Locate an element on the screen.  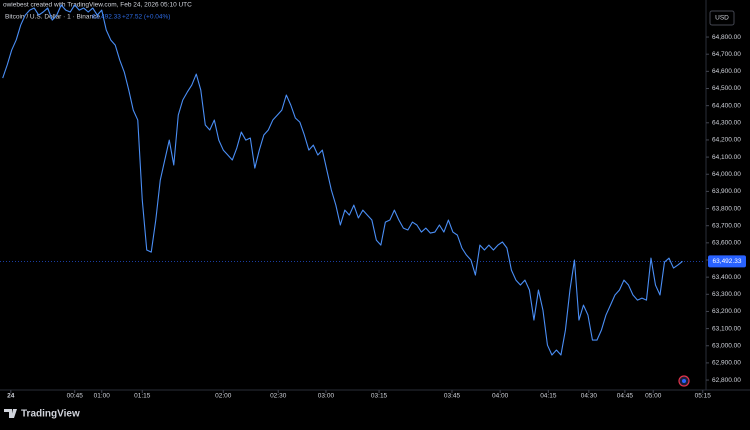
legend-change: +27.52 (+0.04%) is located at coordinates (146, 17).